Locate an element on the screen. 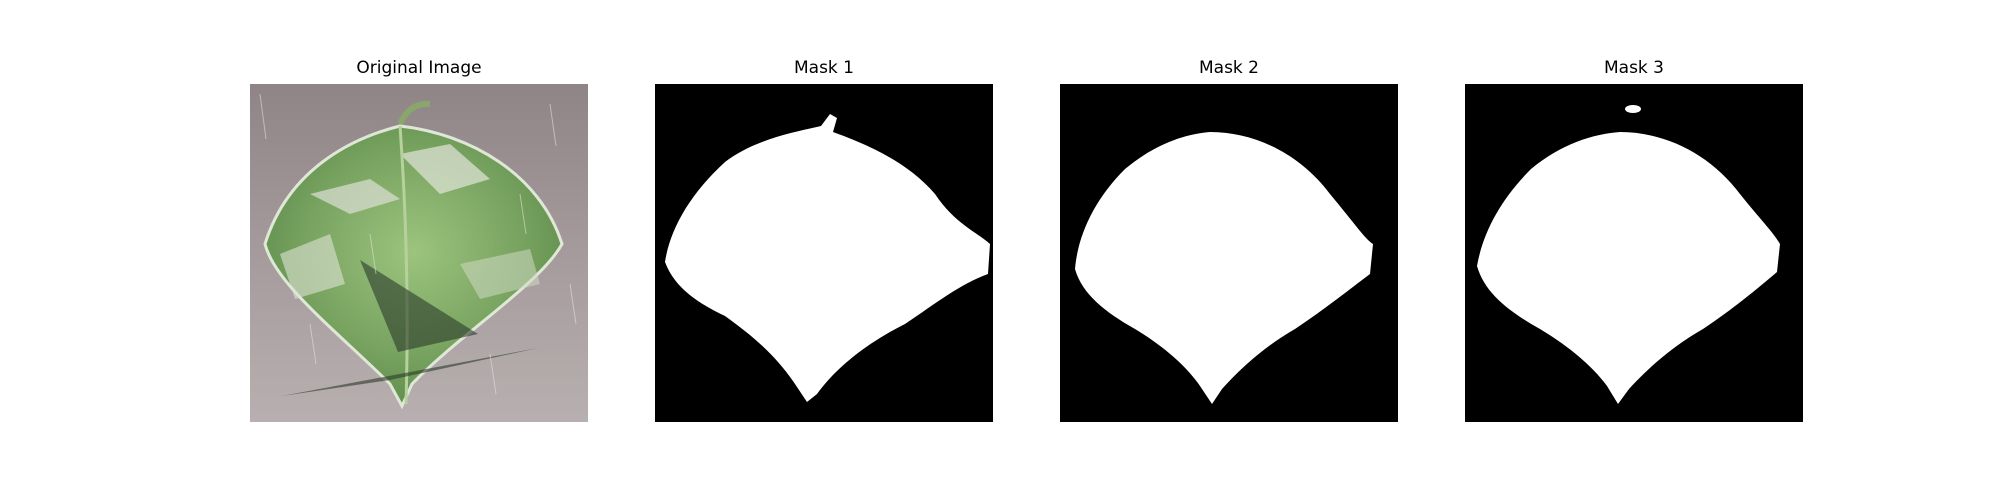 This screenshot has height=500, width=2000. mask-2-image is located at coordinates (1229, 253).